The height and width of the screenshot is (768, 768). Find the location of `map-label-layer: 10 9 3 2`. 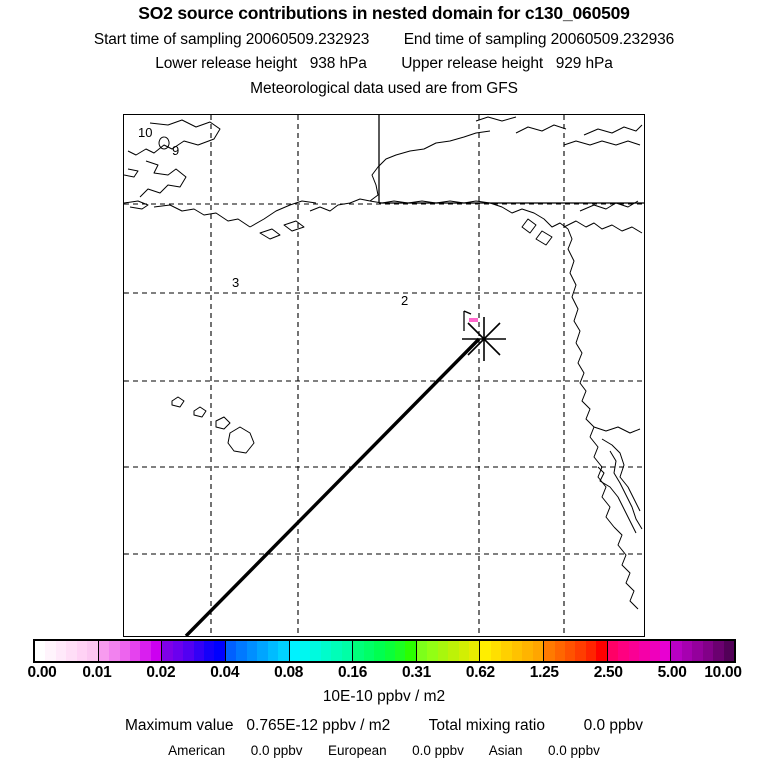

map-label-layer: 10 9 3 2 is located at coordinates (273, 216).